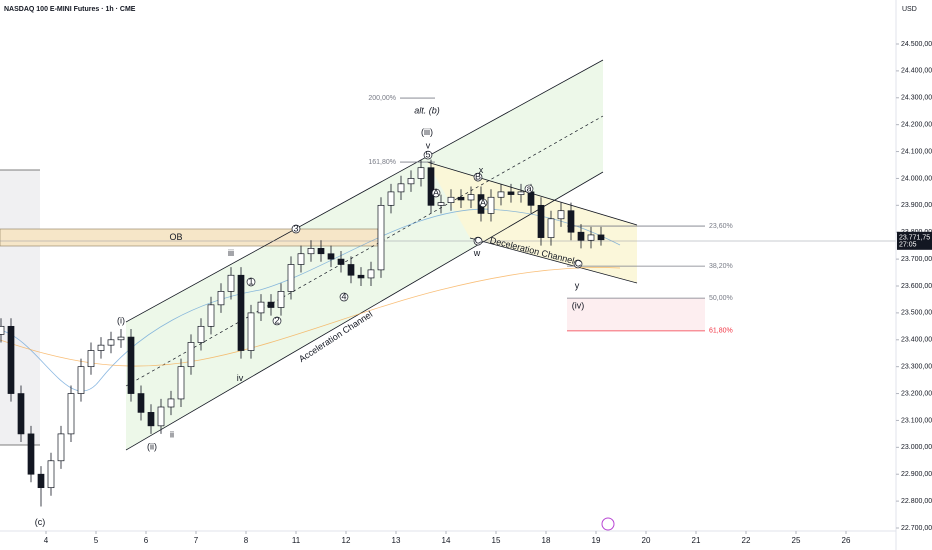 Image resolution: width=932 pixels, height=550 pixels. Describe the element at coordinates (240, 378) in the screenshot. I see `wave-label: iv` at that location.